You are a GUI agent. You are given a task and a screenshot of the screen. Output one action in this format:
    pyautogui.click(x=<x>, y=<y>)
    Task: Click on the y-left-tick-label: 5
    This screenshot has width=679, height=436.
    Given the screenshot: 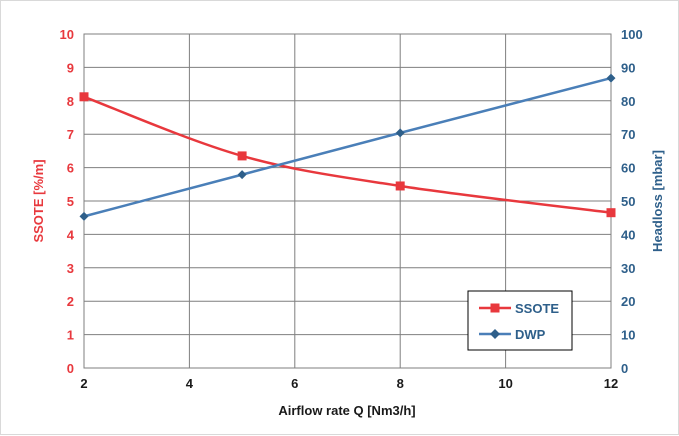 What is the action you would take?
    pyautogui.click(x=70, y=201)
    